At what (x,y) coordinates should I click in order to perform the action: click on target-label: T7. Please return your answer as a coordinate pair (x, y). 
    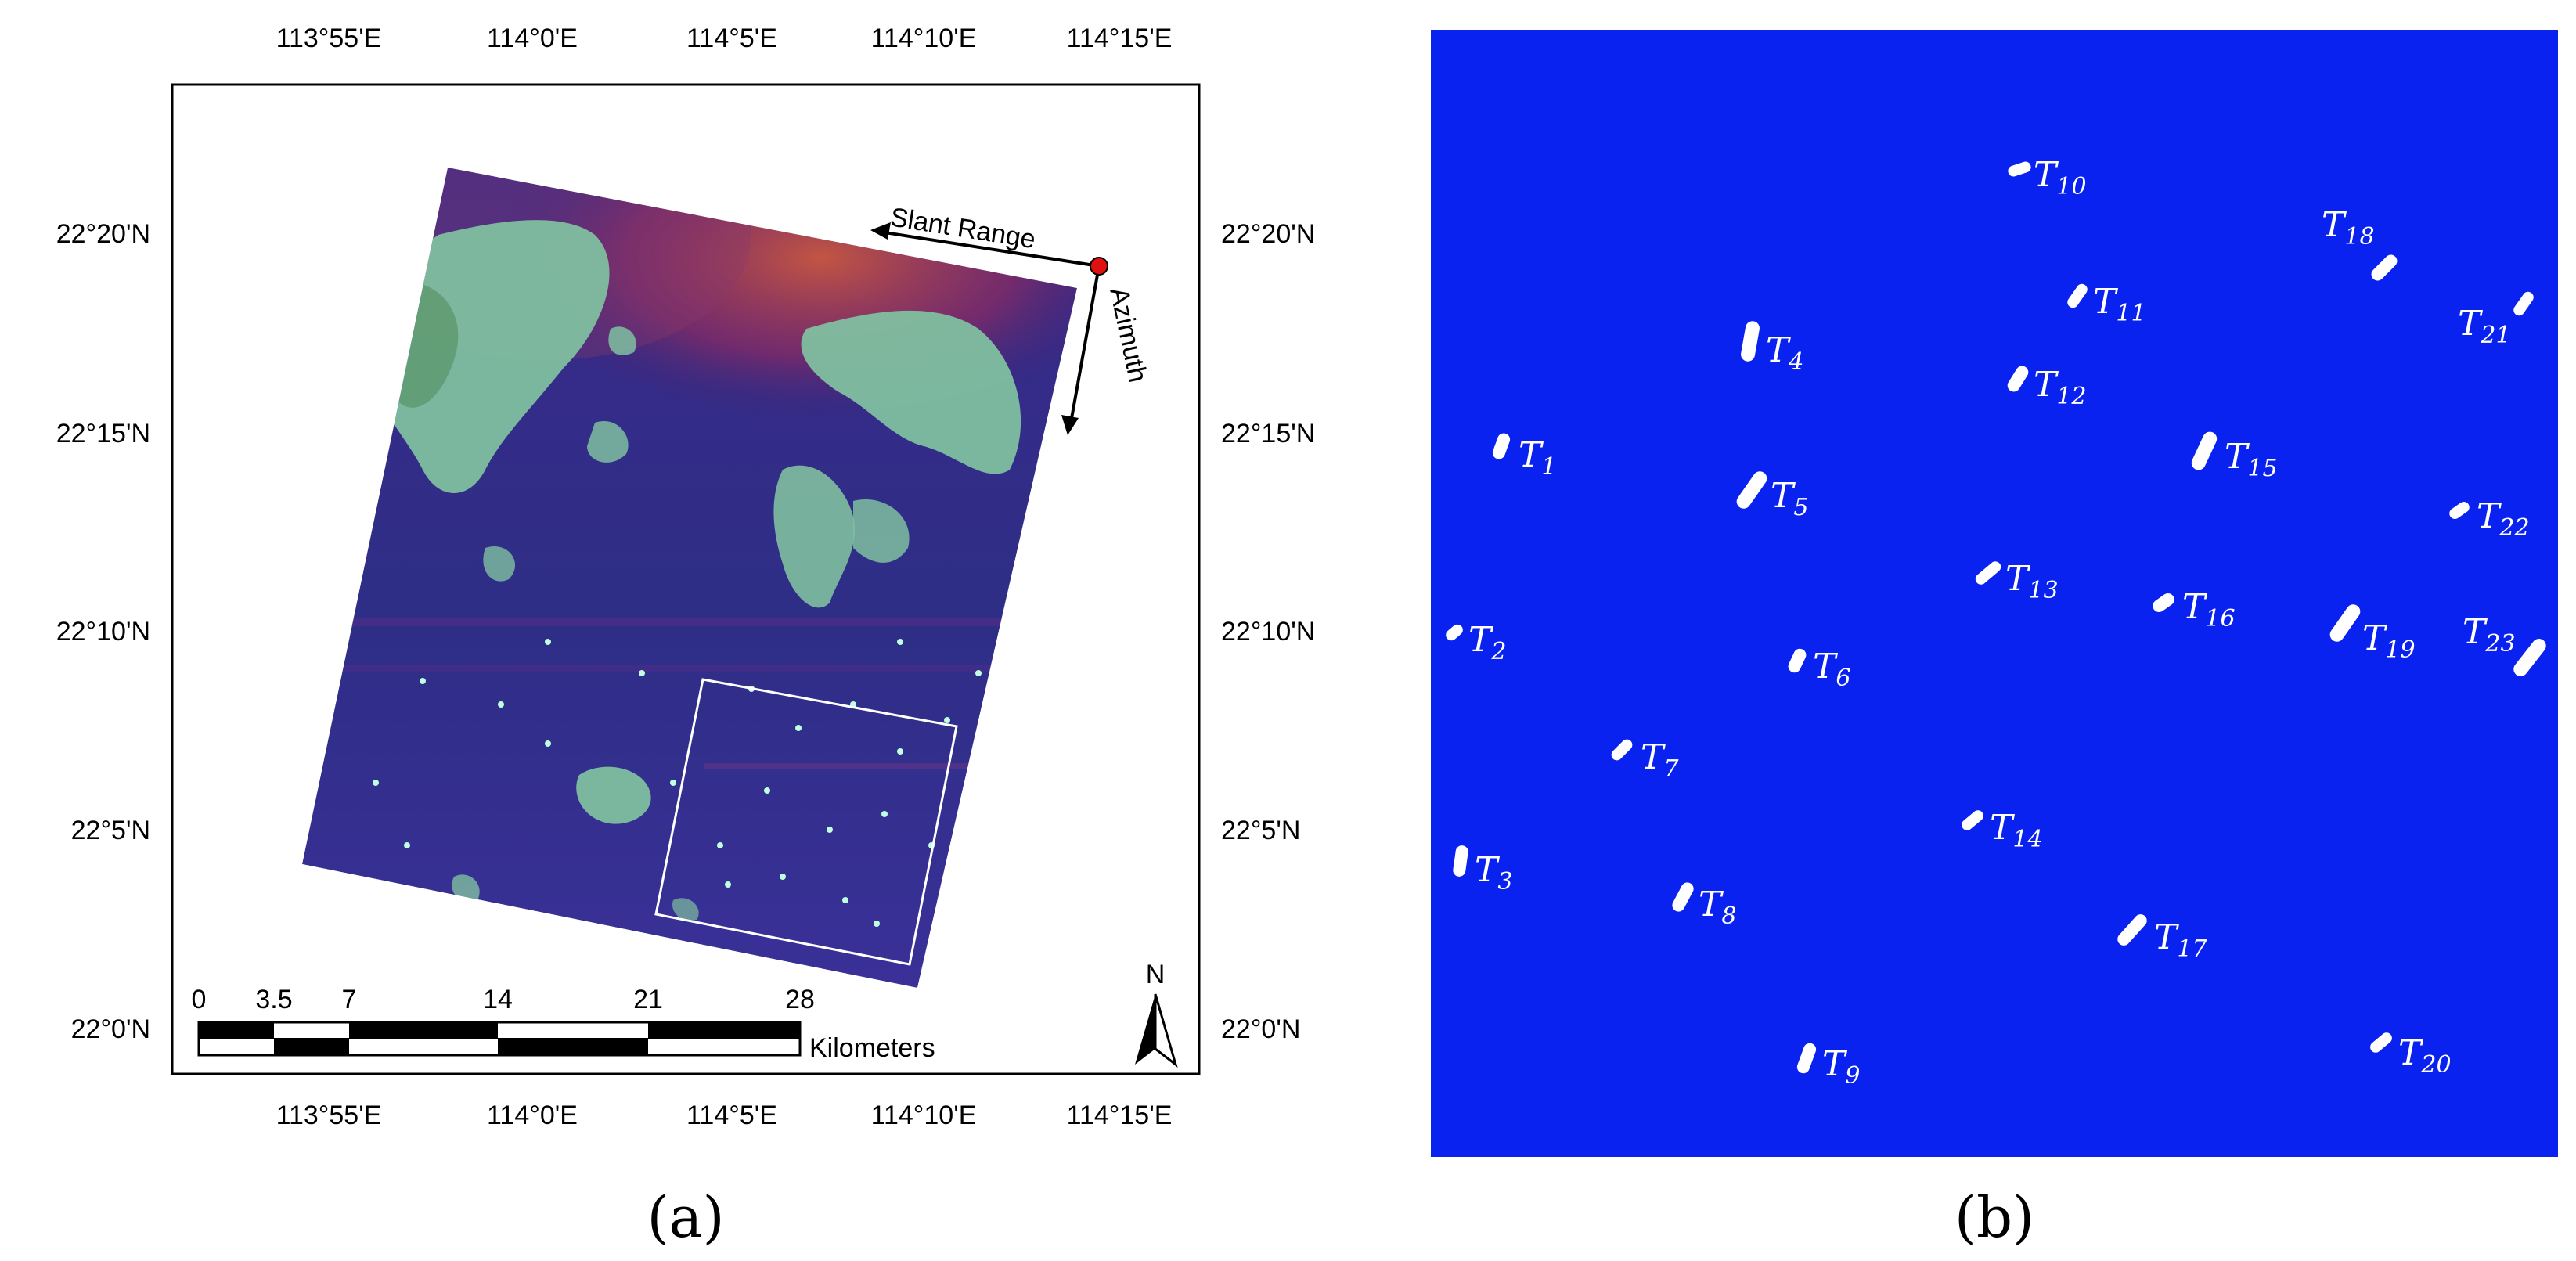
    Looking at the image, I should click on (1660, 760).